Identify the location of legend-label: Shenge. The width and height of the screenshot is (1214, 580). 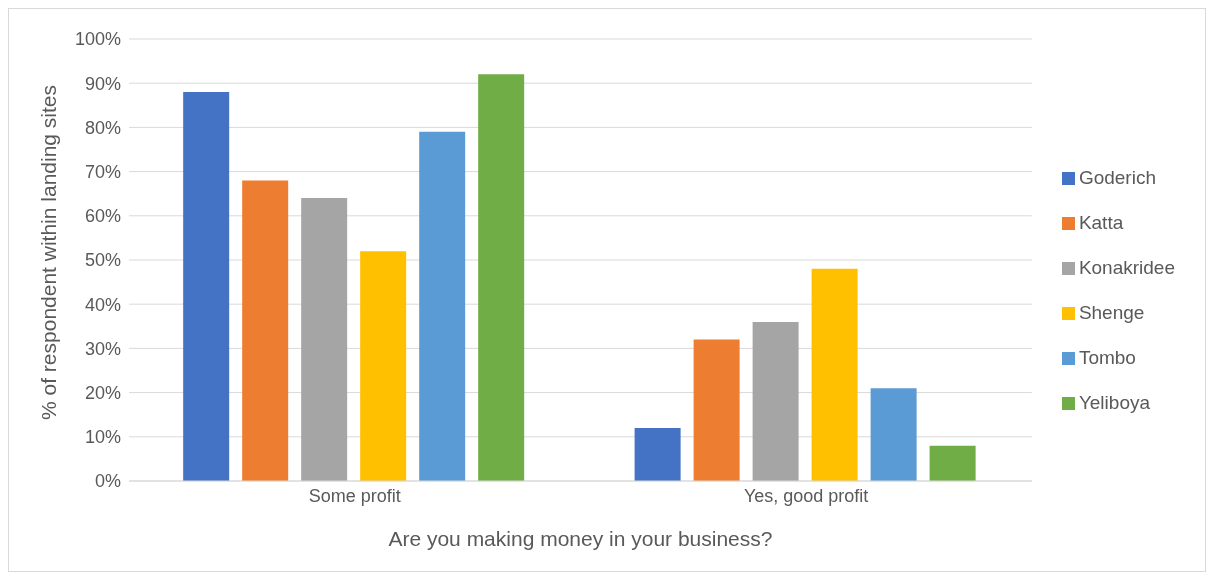
(1111, 312).